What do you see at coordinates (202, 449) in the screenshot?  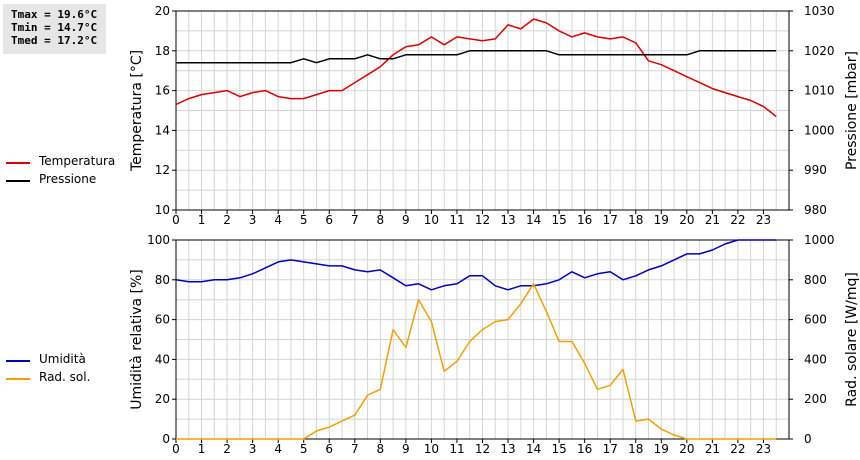 I see `bottom-x-tick-label: 1` at bounding box center [202, 449].